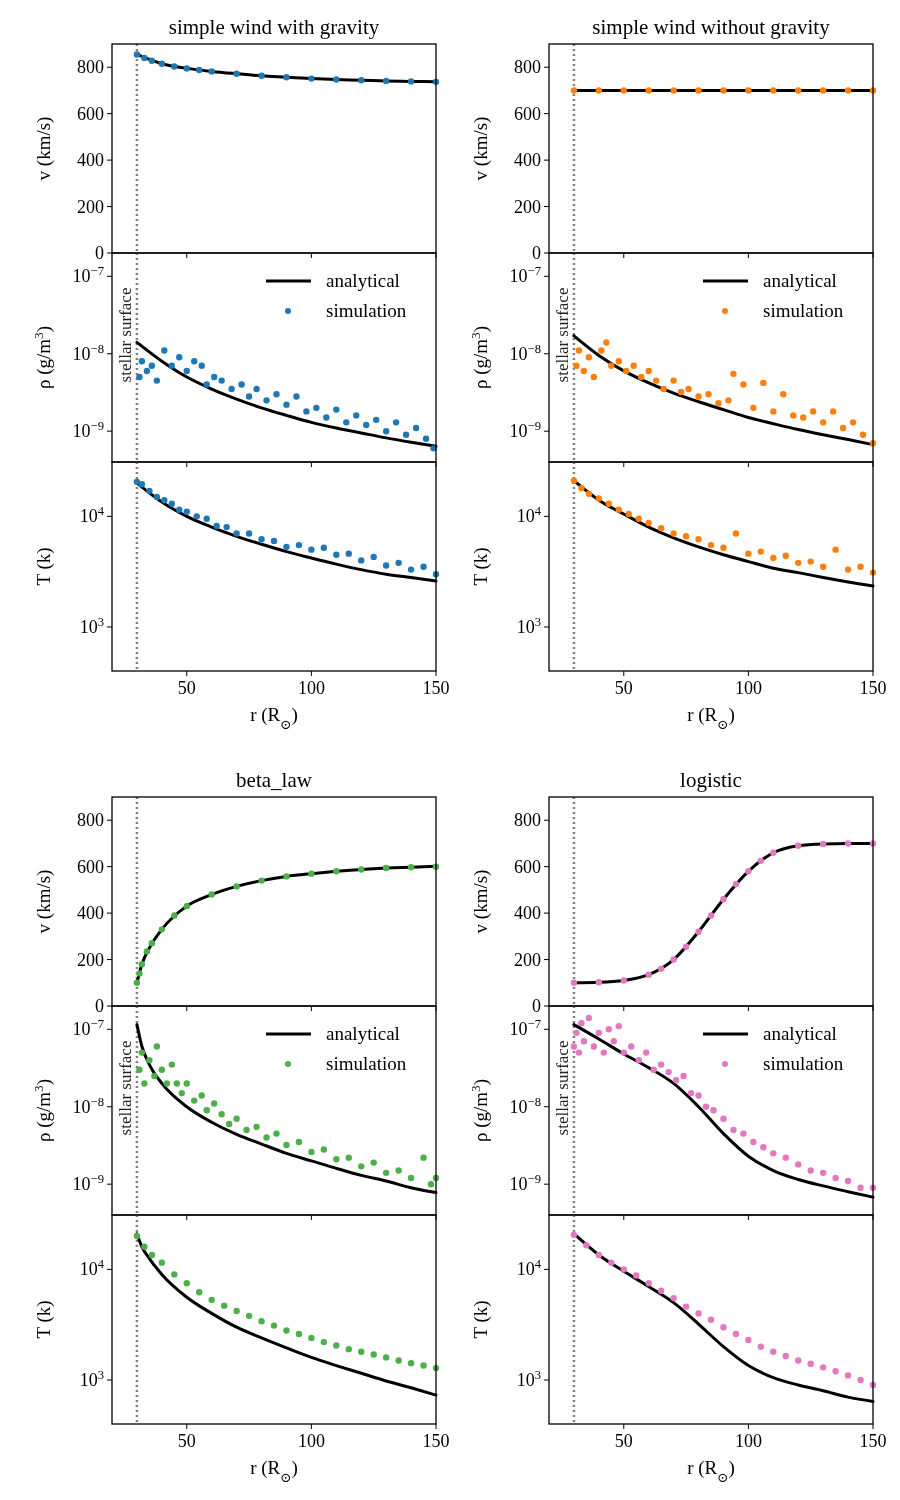  What do you see at coordinates (274, 780) in the screenshot?
I see `chart-title: beta_law` at bounding box center [274, 780].